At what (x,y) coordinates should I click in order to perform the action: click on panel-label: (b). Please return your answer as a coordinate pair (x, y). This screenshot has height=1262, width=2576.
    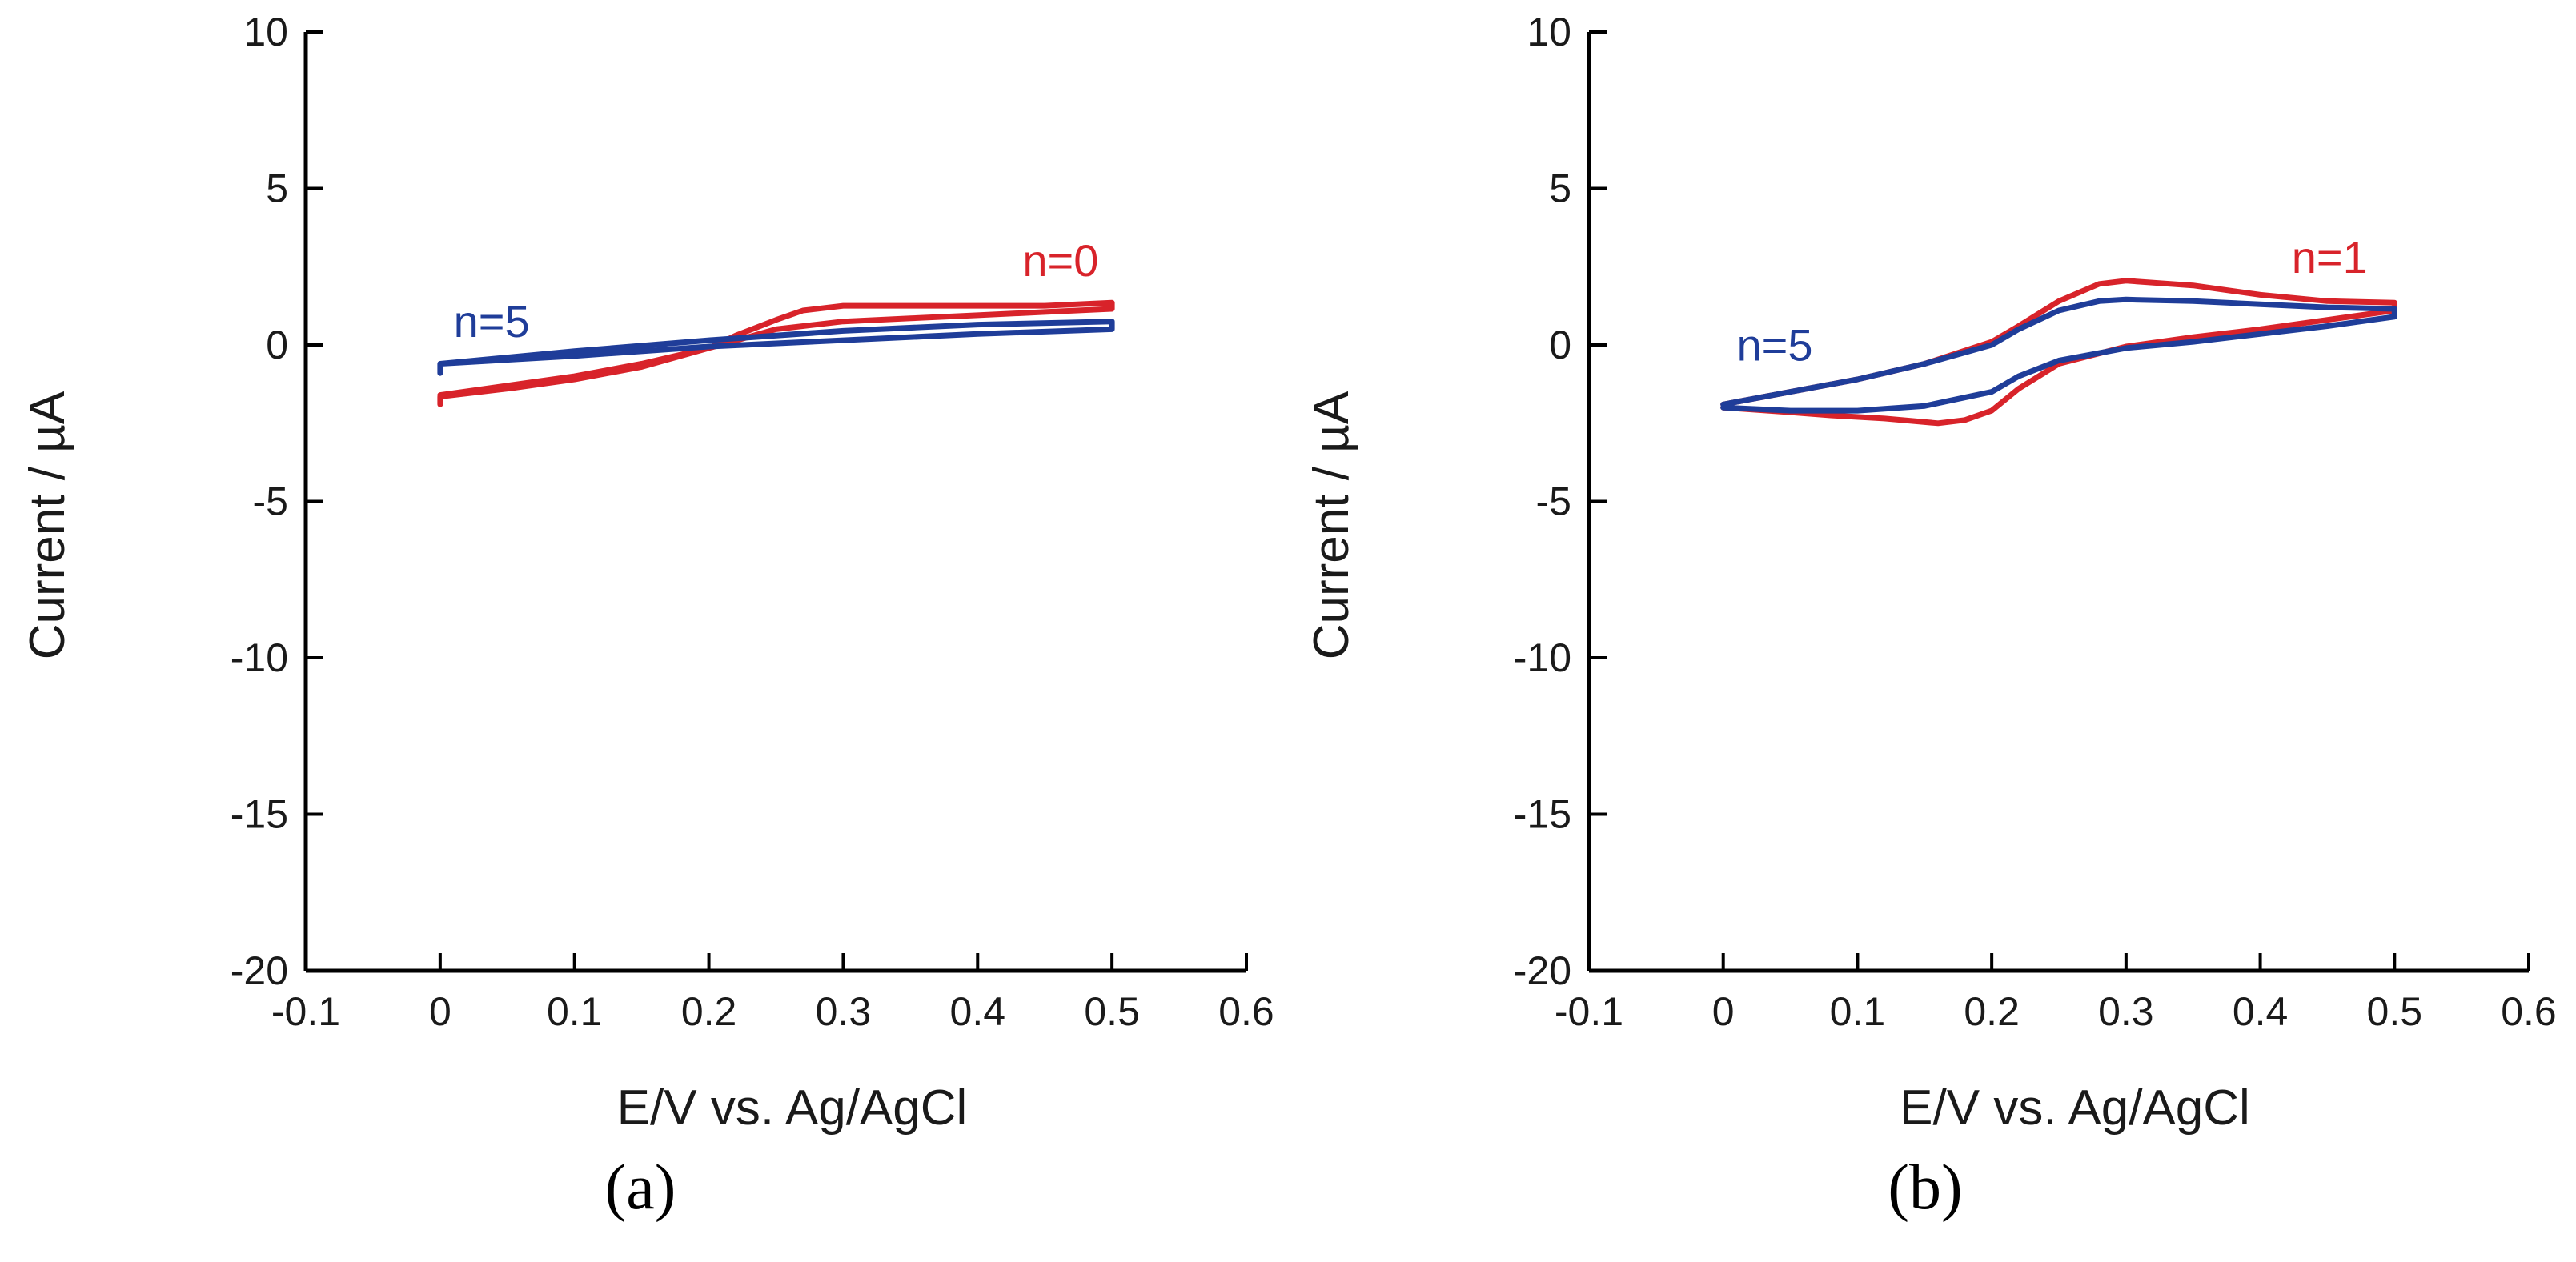
    Looking at the image, I should click on (1925, 1187).